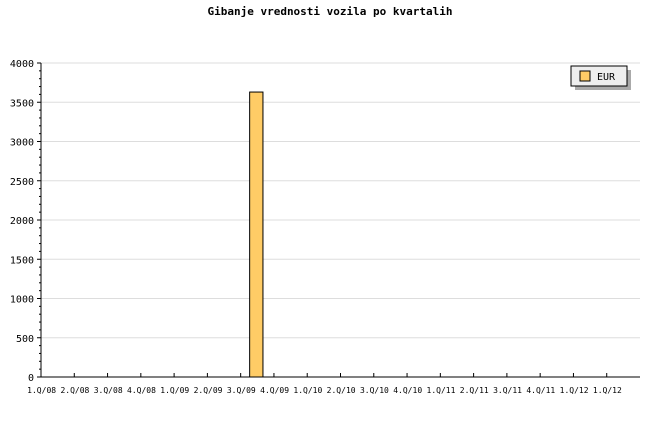 This screenshot has width=660, height=444. Describe the element at coordinates (22, 260) in the screenshot. I see `y-tick-label: 1500` at that location.